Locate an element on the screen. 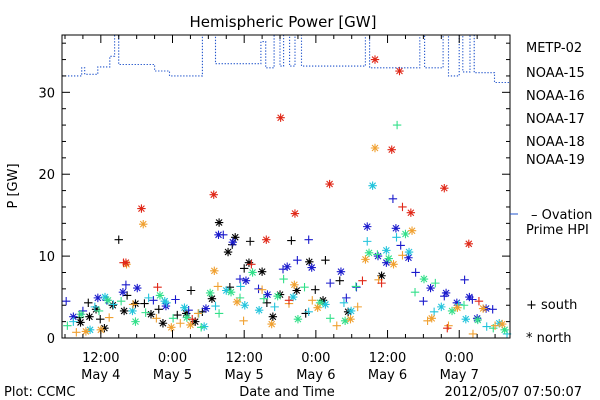 This screenshot has height=400, width=600. y-tick-label: 10 is located at coordinates (46, 257).